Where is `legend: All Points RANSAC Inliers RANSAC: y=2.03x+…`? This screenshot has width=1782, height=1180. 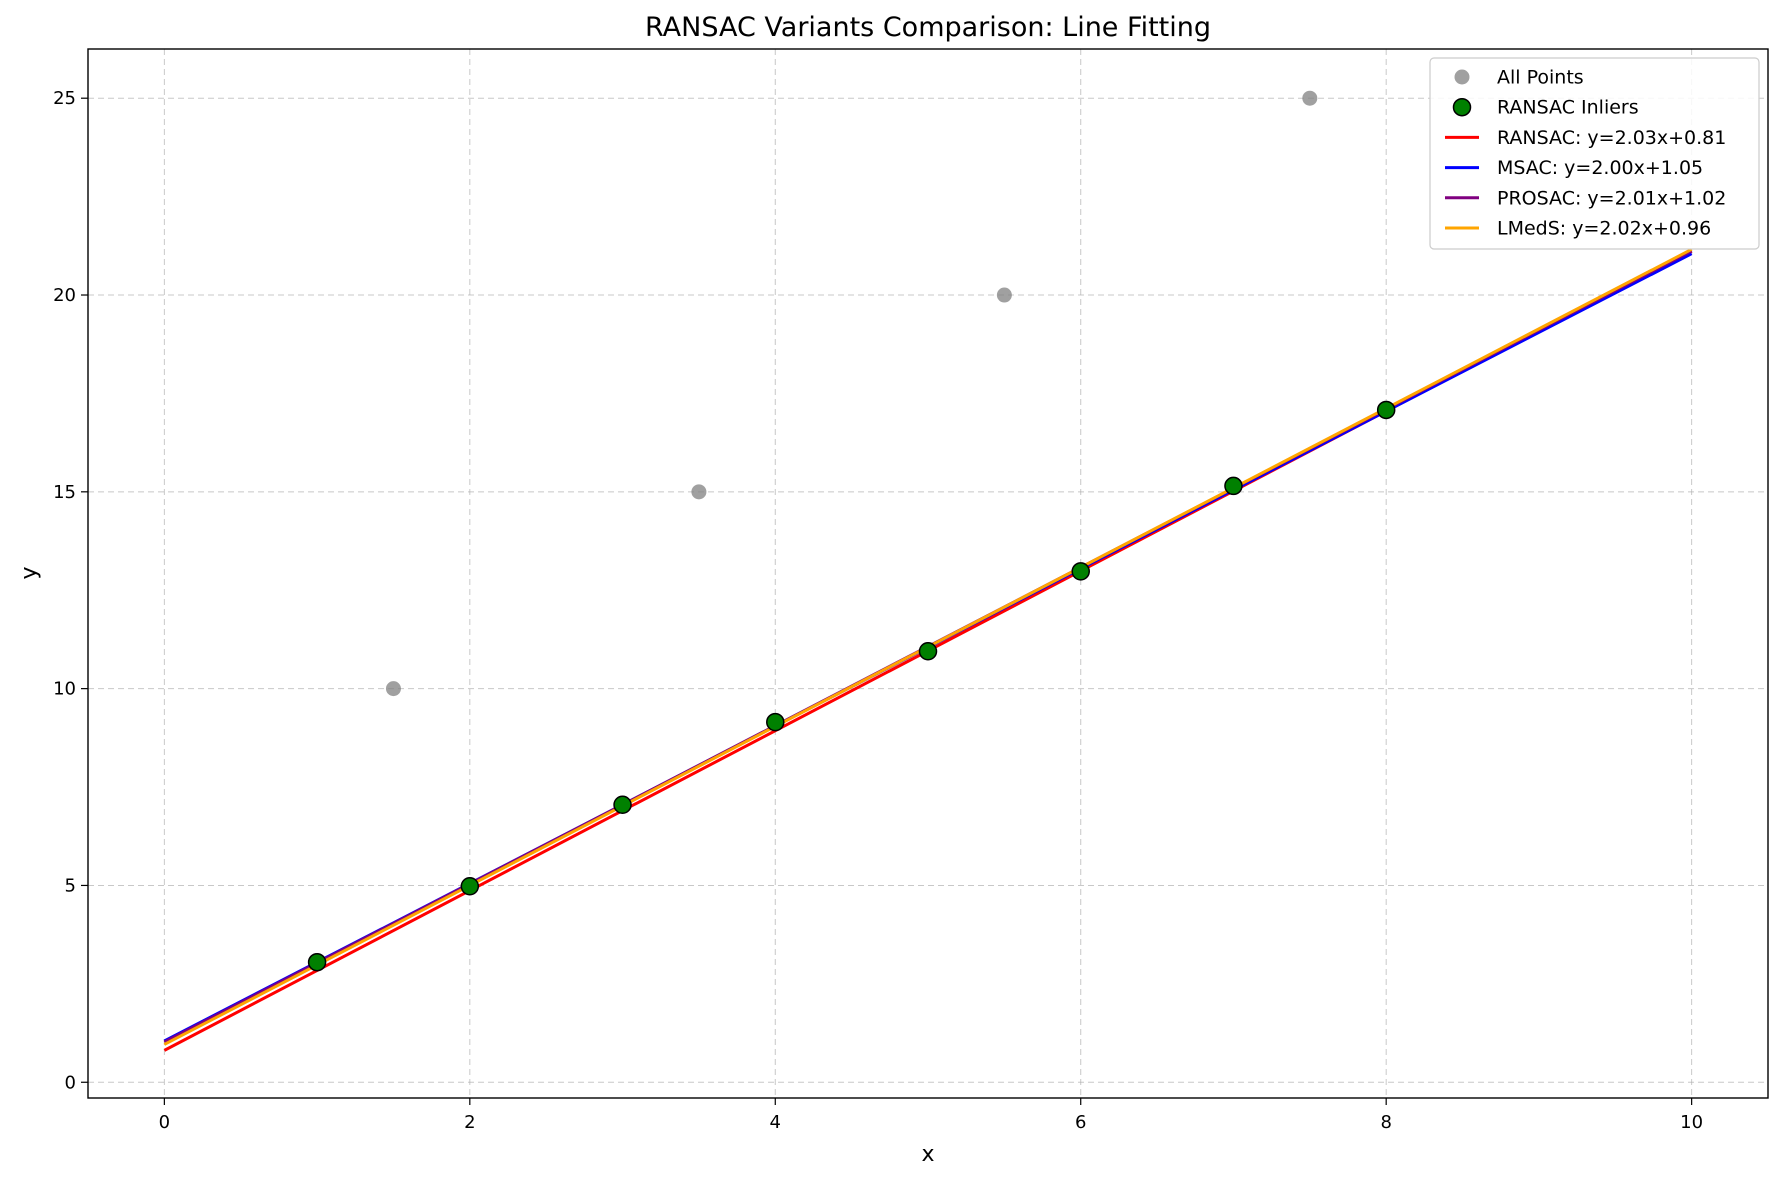
legend: All Points RANSAC Inliers RANSAC: y=2.03x+… is located at coordinates (1594, 153).